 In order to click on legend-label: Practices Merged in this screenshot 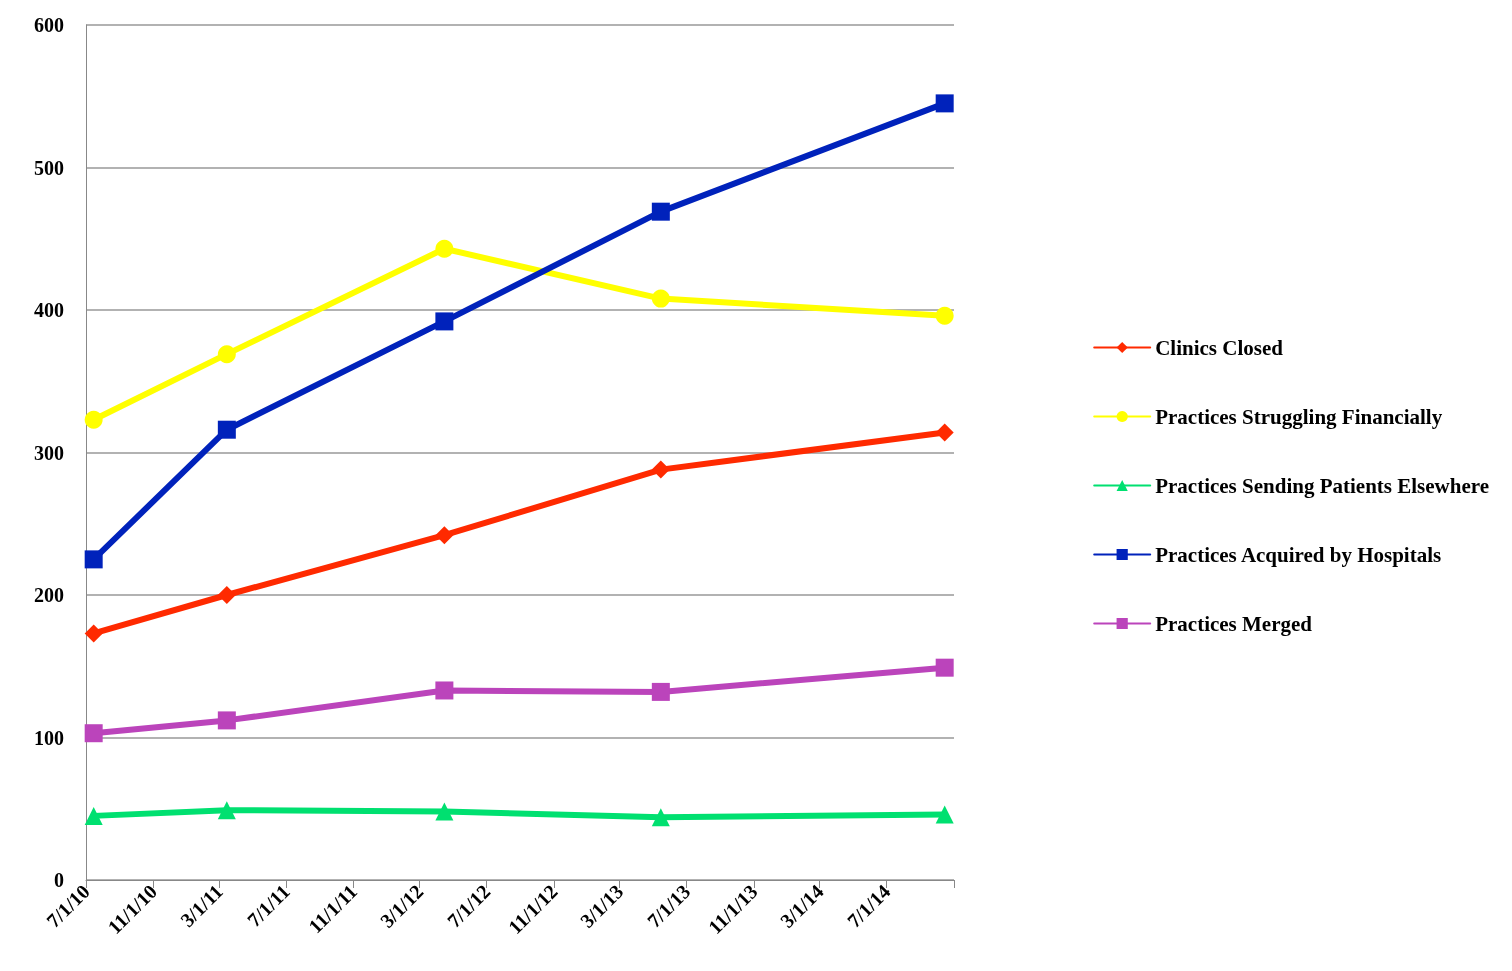, I will do `click(1234, 623)`.